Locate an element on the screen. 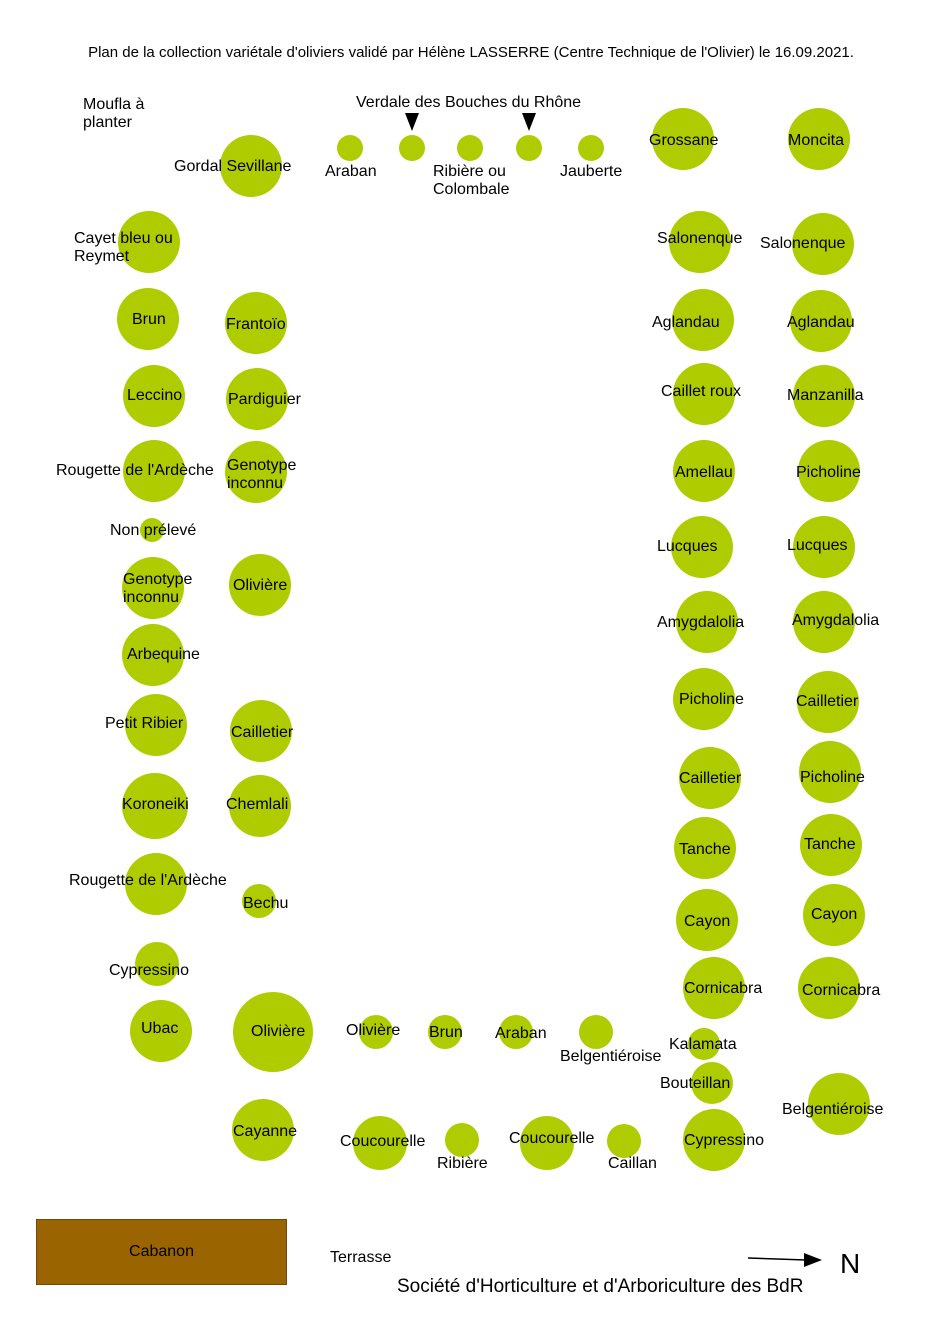 The image size is (942, 1333). tree-label: Non prélevé is located at coordinates (153, 530).